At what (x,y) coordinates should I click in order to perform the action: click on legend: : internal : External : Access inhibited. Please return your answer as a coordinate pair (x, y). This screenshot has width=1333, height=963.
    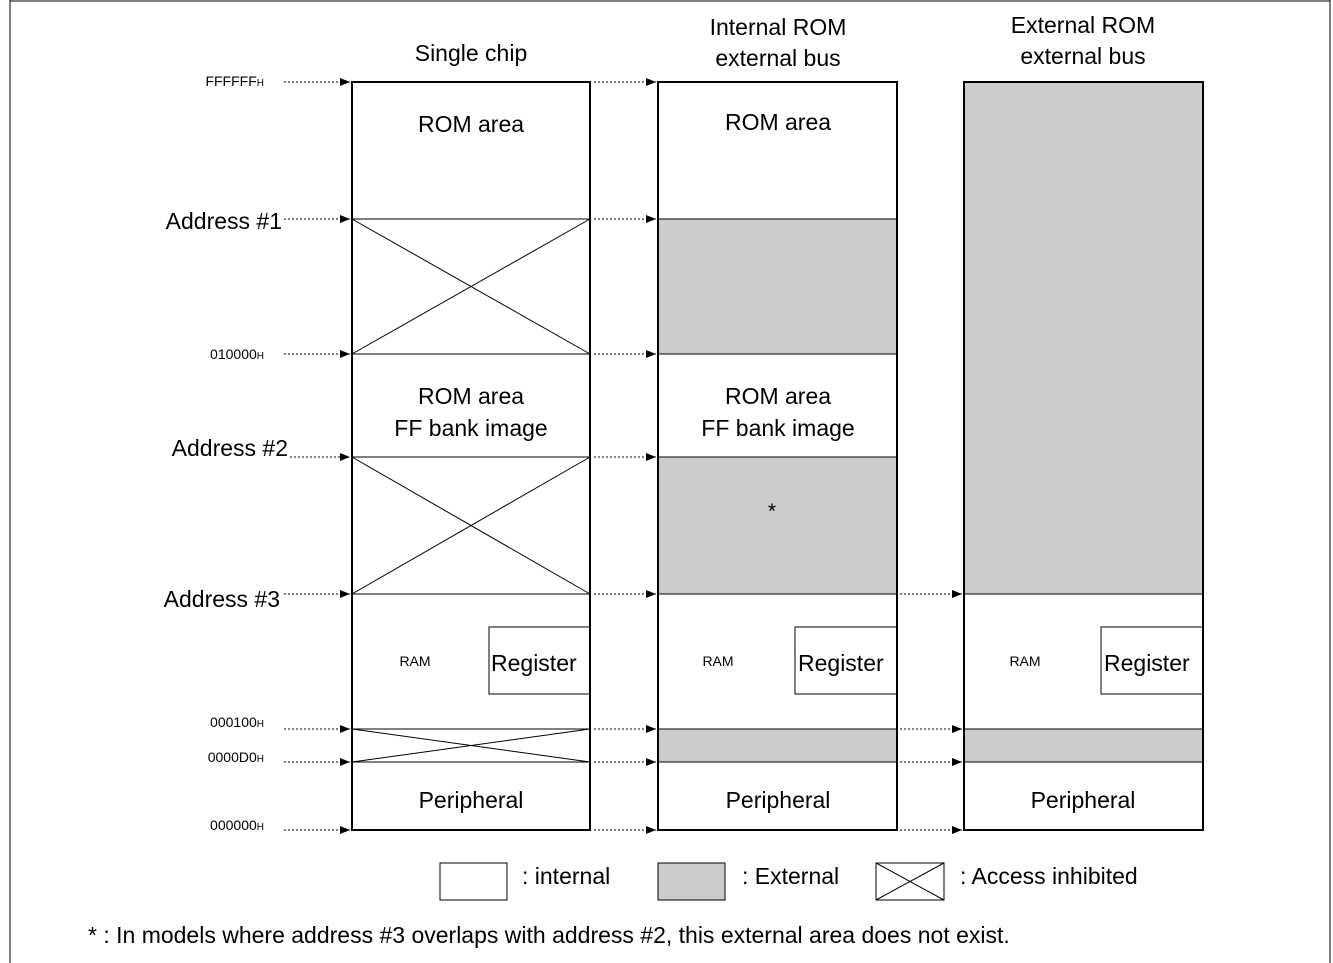
    Looking at the image, I should click on (788, 881).